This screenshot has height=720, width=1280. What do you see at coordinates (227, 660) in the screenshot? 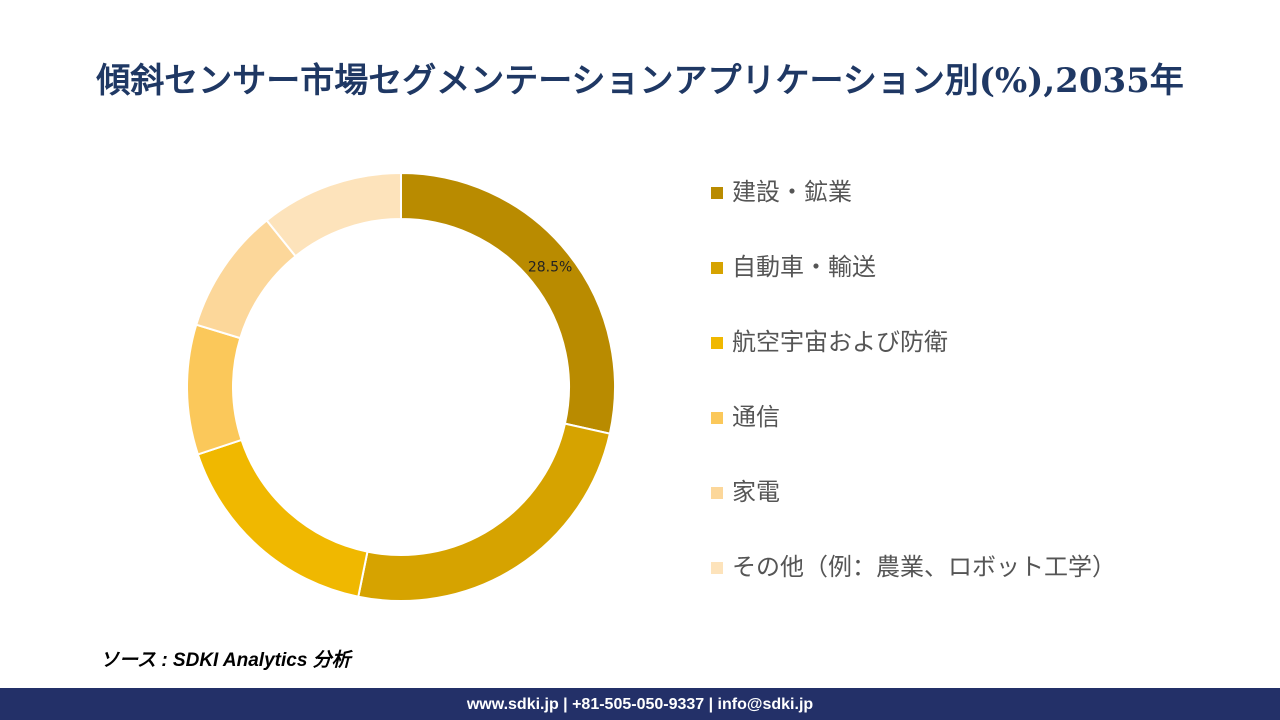
I see `source: ソース : SDKI Analytics 分析` at bounding box center [227, 660].